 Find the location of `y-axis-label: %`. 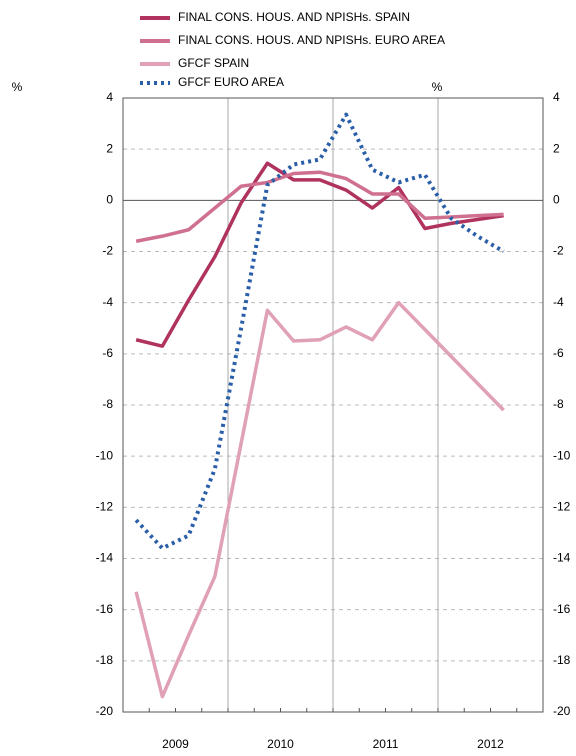

y-axis-label: % is located at coordinates (17, 87).